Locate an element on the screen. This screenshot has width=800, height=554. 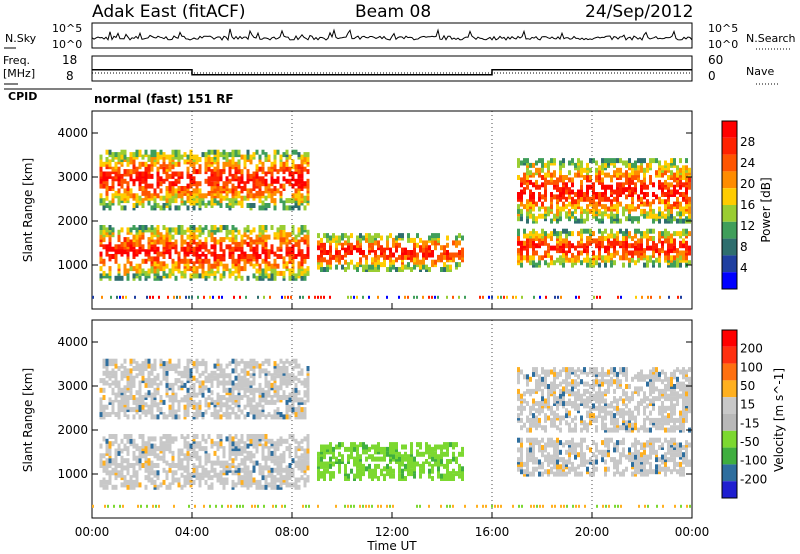
colorbar-swatch is located at coordinates (729, 230).